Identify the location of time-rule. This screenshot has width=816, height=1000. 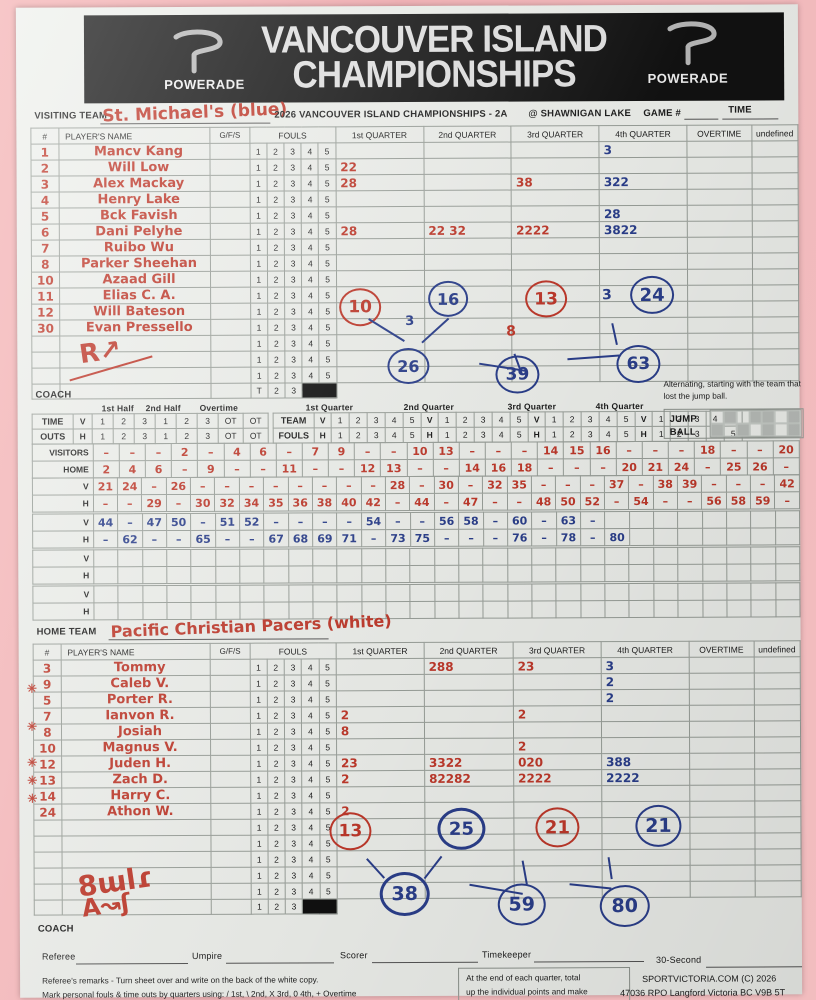
(750, 119).